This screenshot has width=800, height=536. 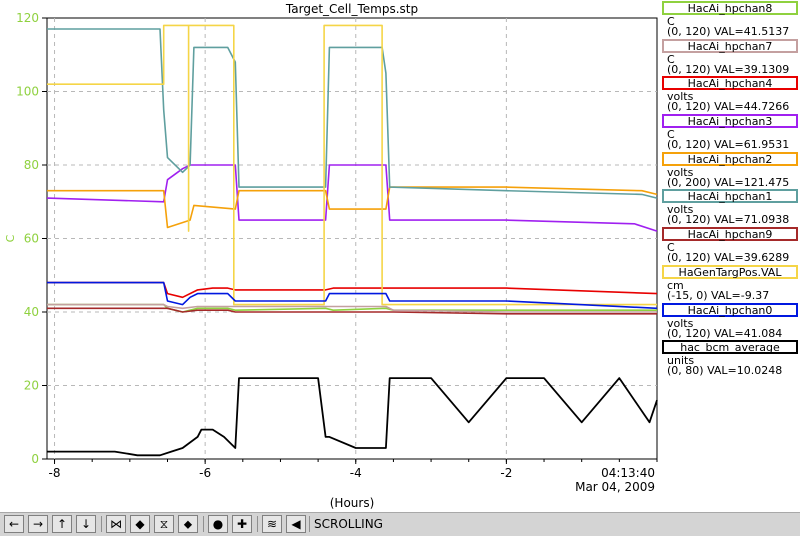 What do you see at coordinates (728, 69) in the screenshot?
I see `legend-range-value: (0, 120) VAL=39.1309` at bounding box center [728, 69].